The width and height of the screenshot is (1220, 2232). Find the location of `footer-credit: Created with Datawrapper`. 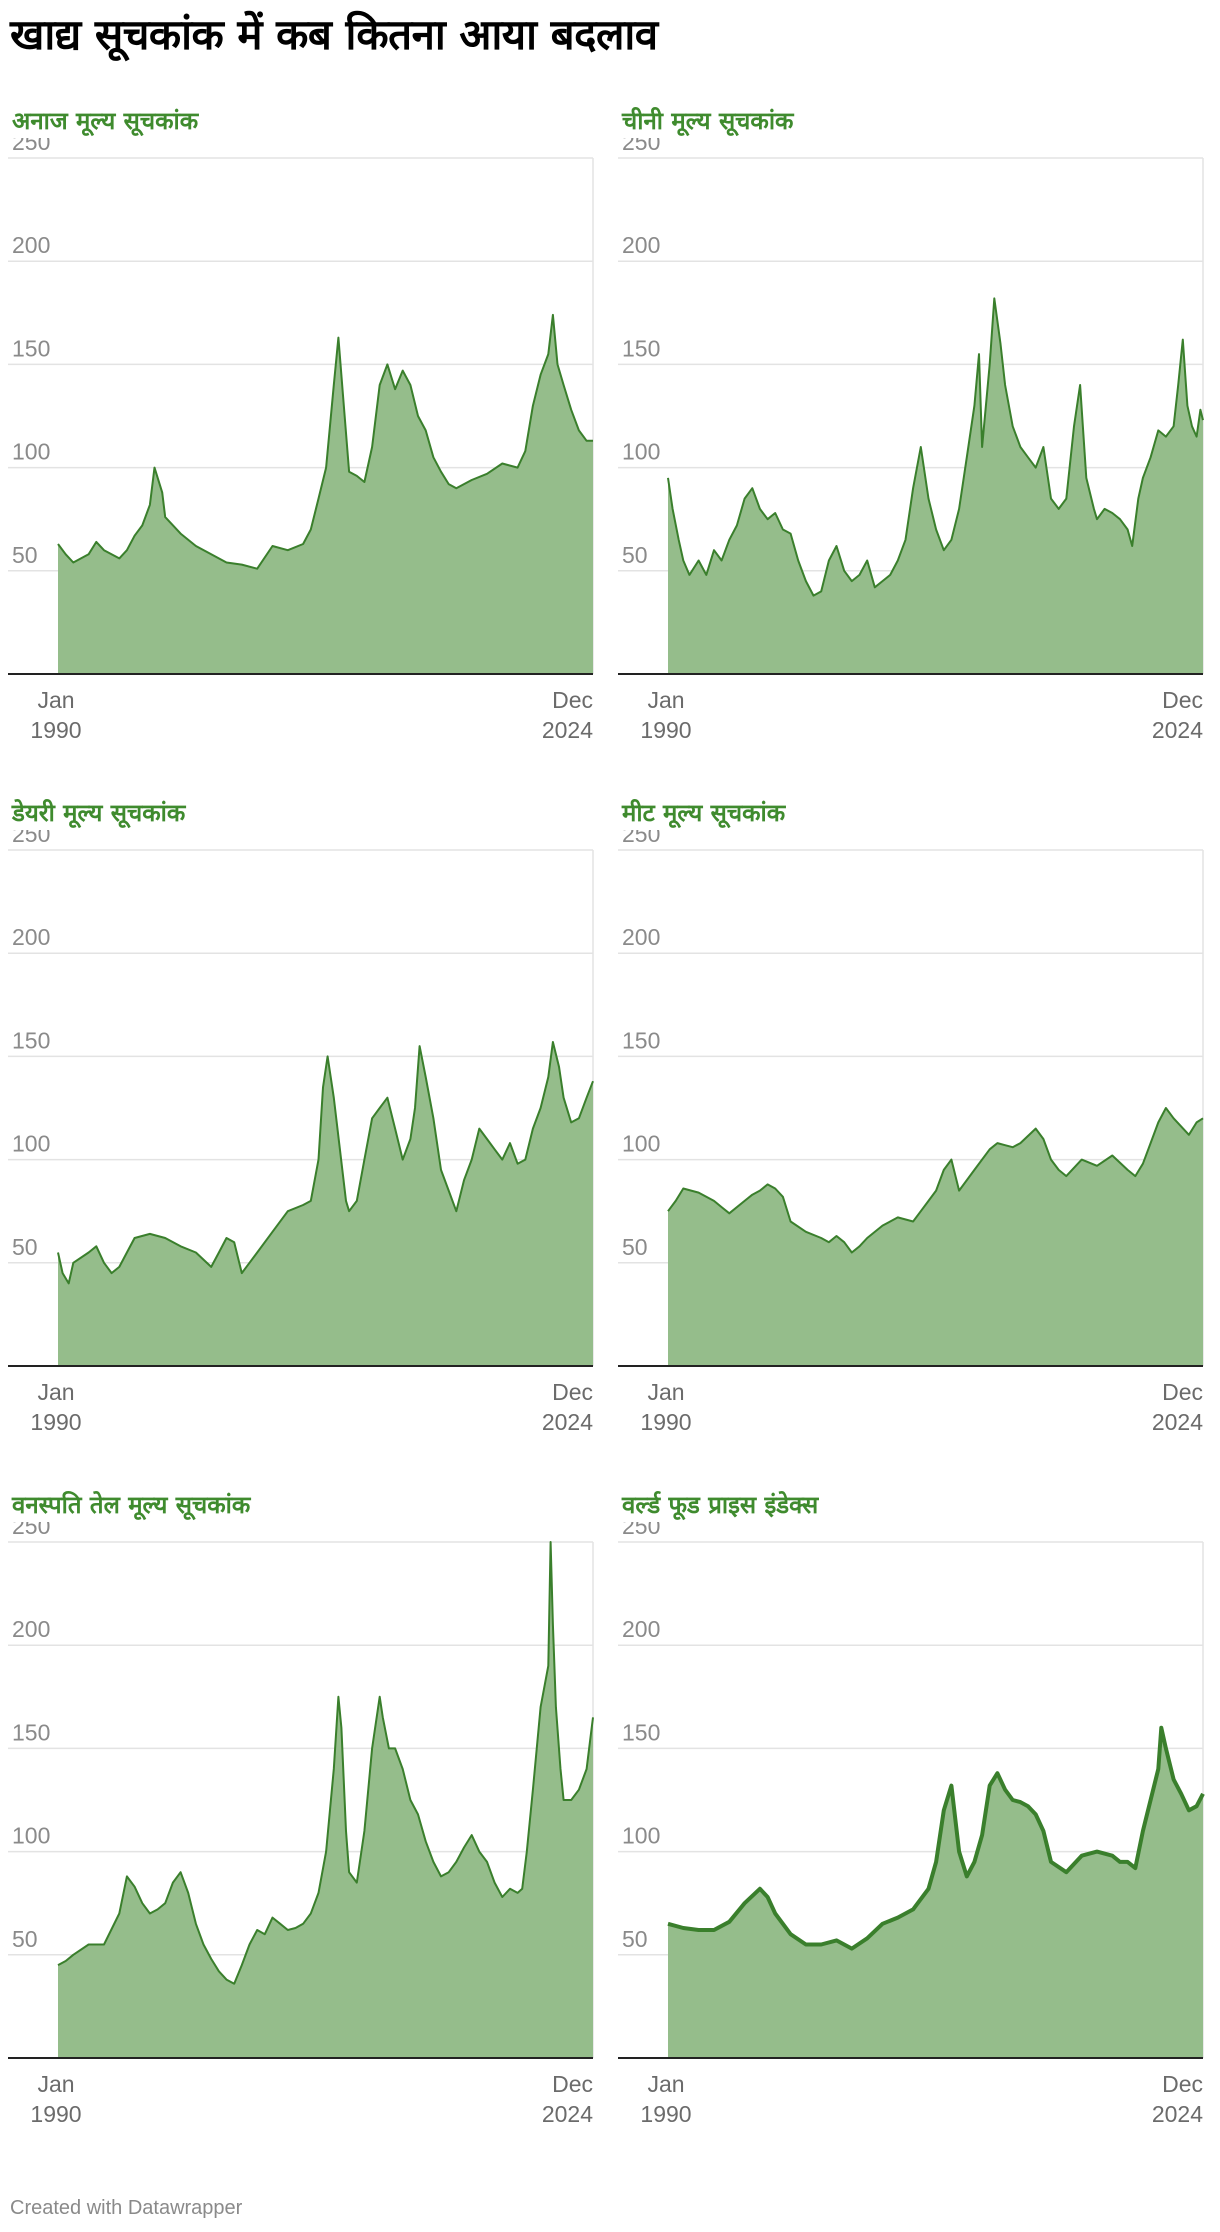

footer-credit: Created with Datawrapper is located at coordinates (126, 2208).